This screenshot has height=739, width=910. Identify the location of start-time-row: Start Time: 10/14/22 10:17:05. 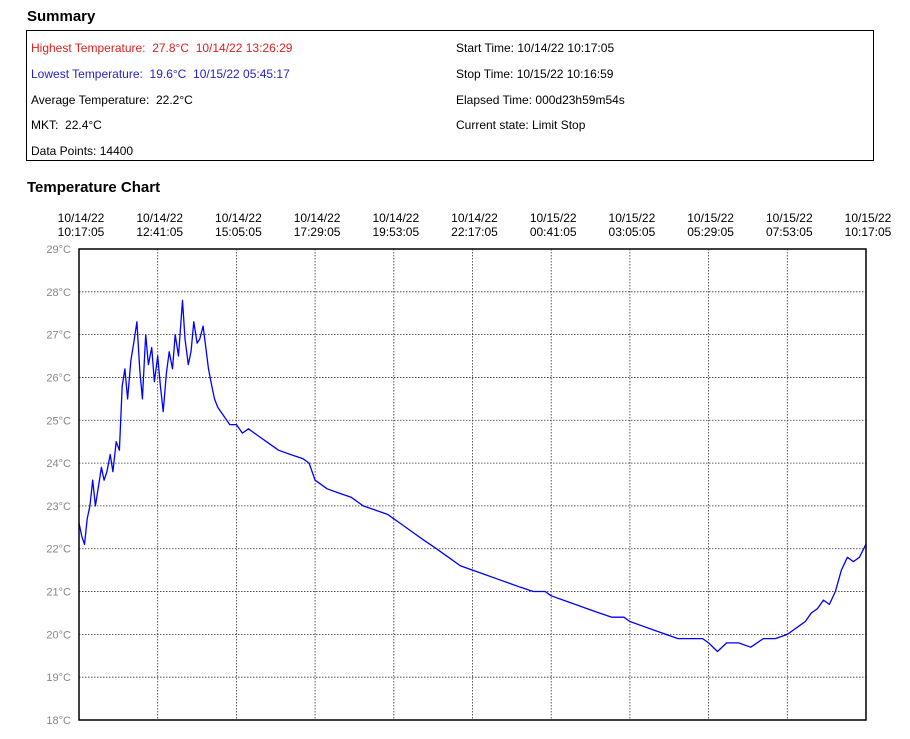
(535, 48).